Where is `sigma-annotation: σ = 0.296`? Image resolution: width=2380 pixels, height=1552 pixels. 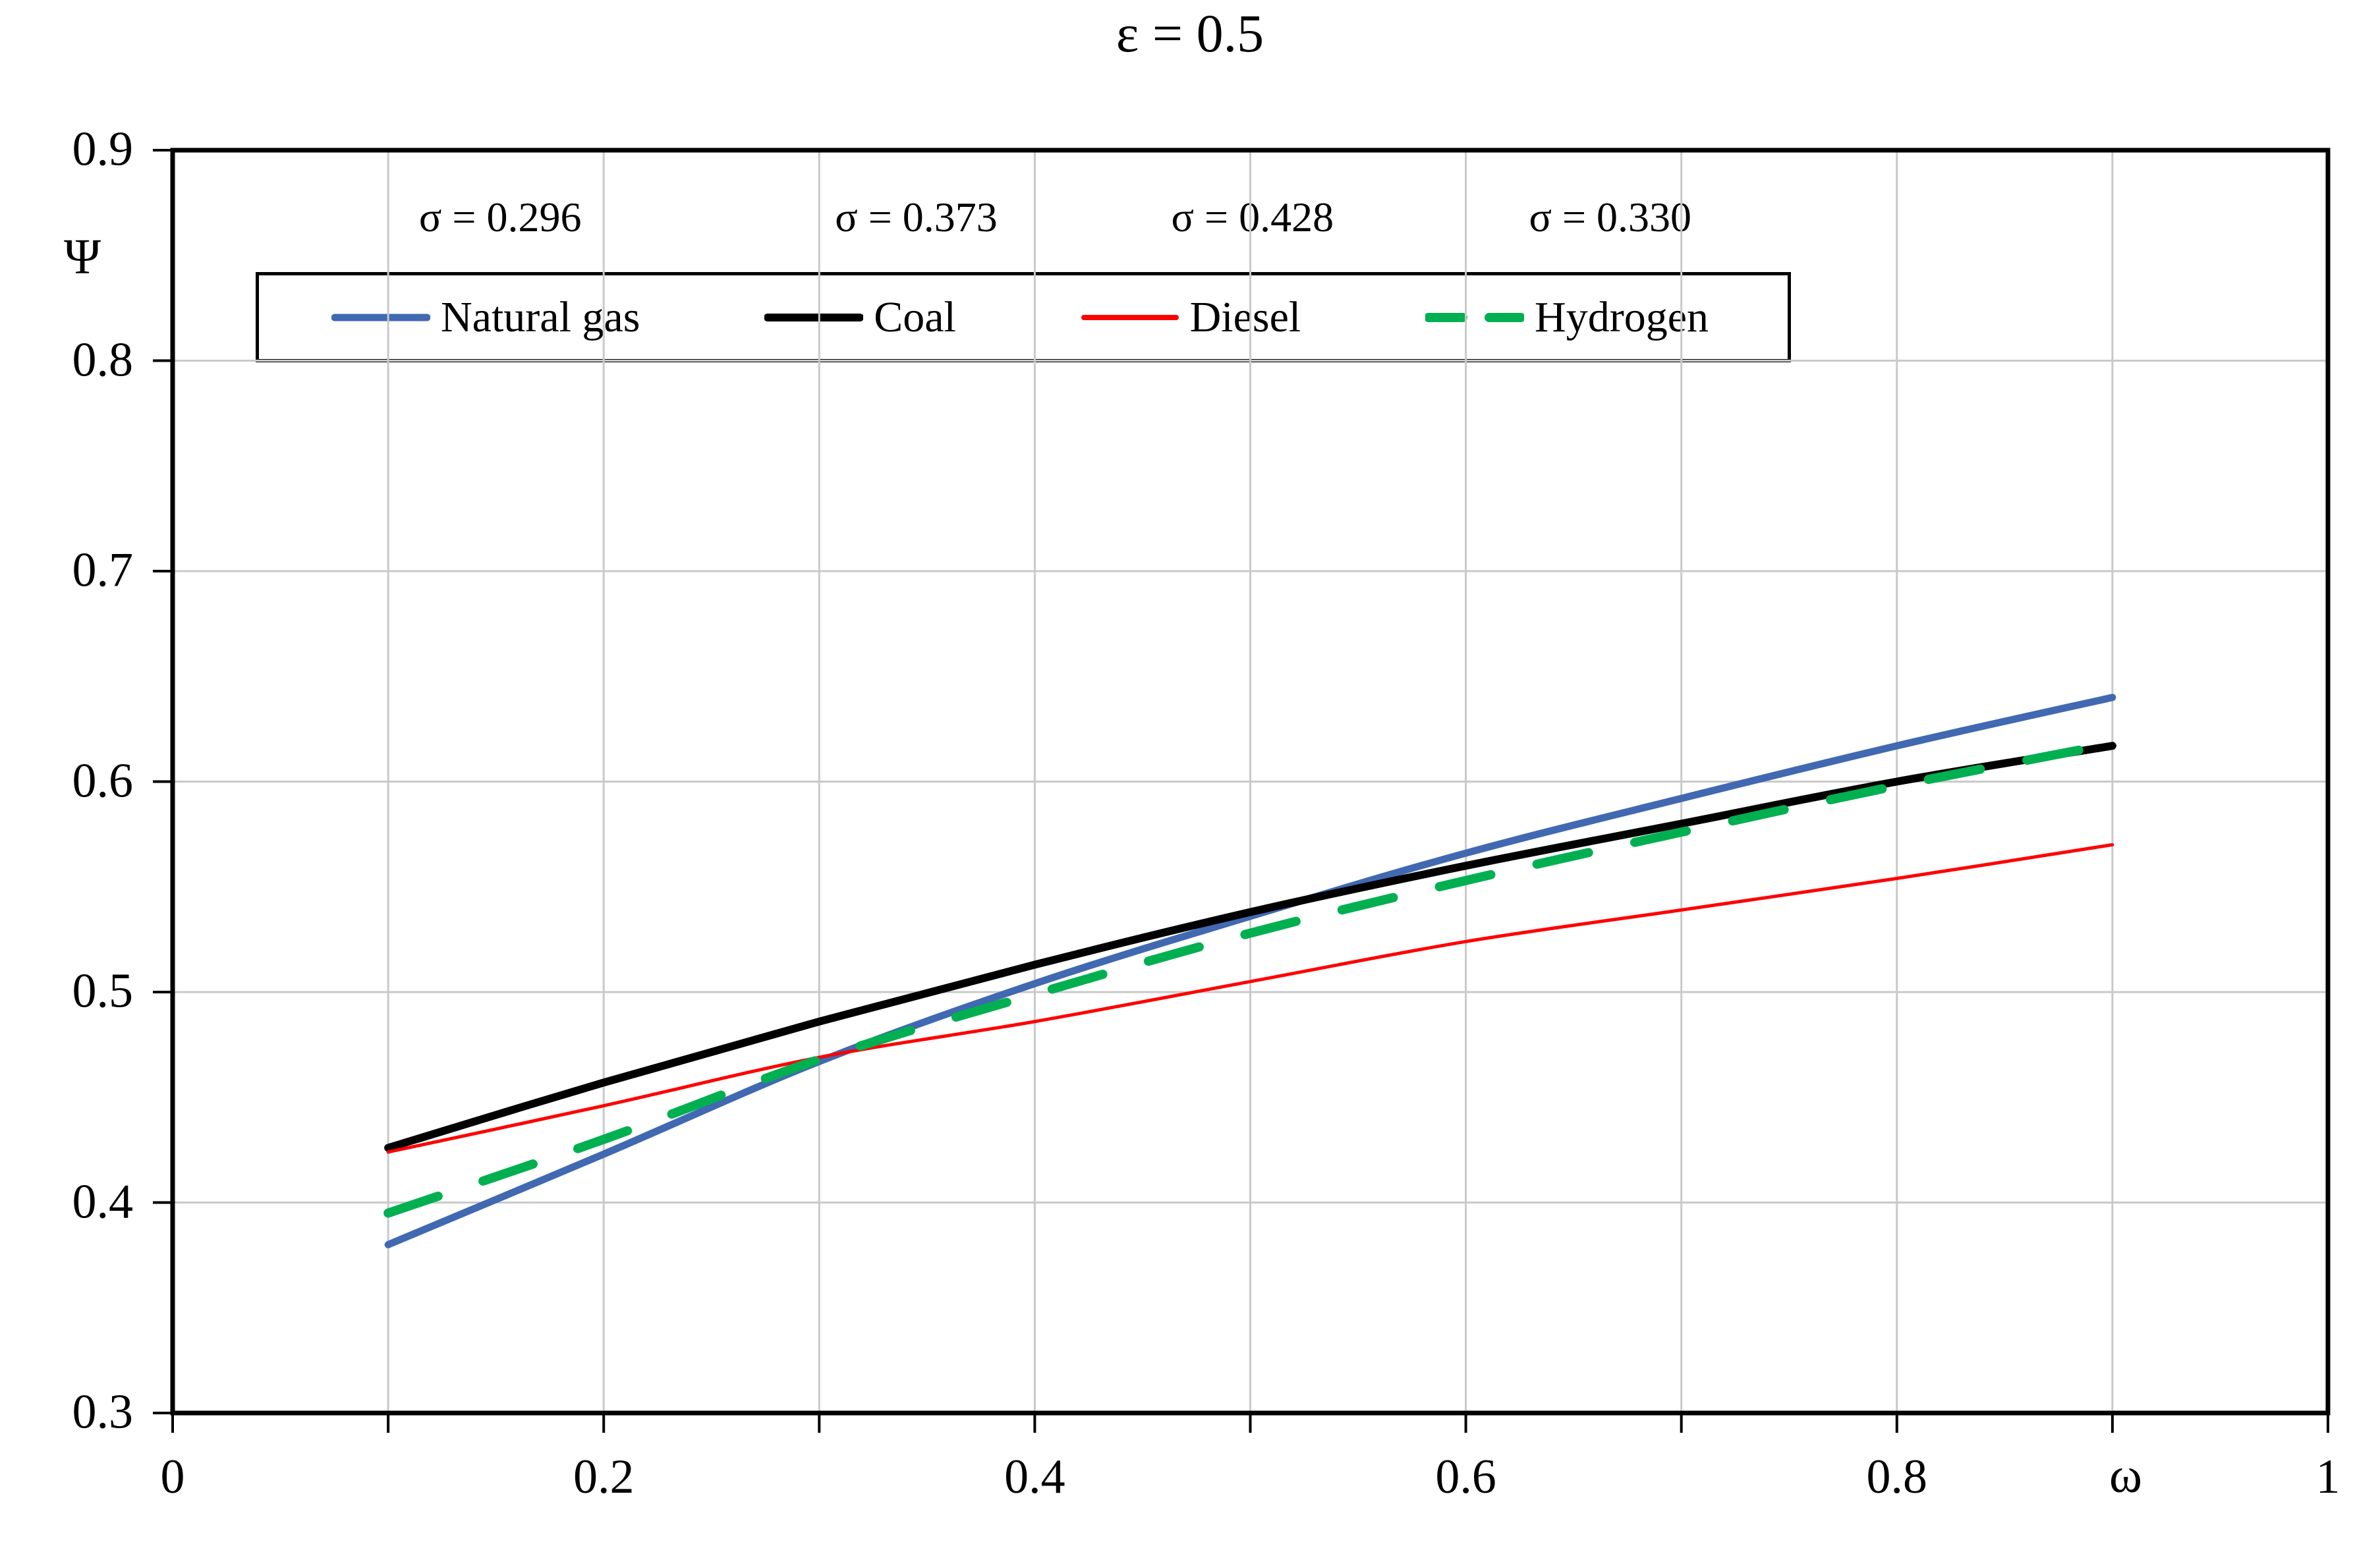
sigma-annotation: σ = 0.296 is located at coordinates (500, 217).